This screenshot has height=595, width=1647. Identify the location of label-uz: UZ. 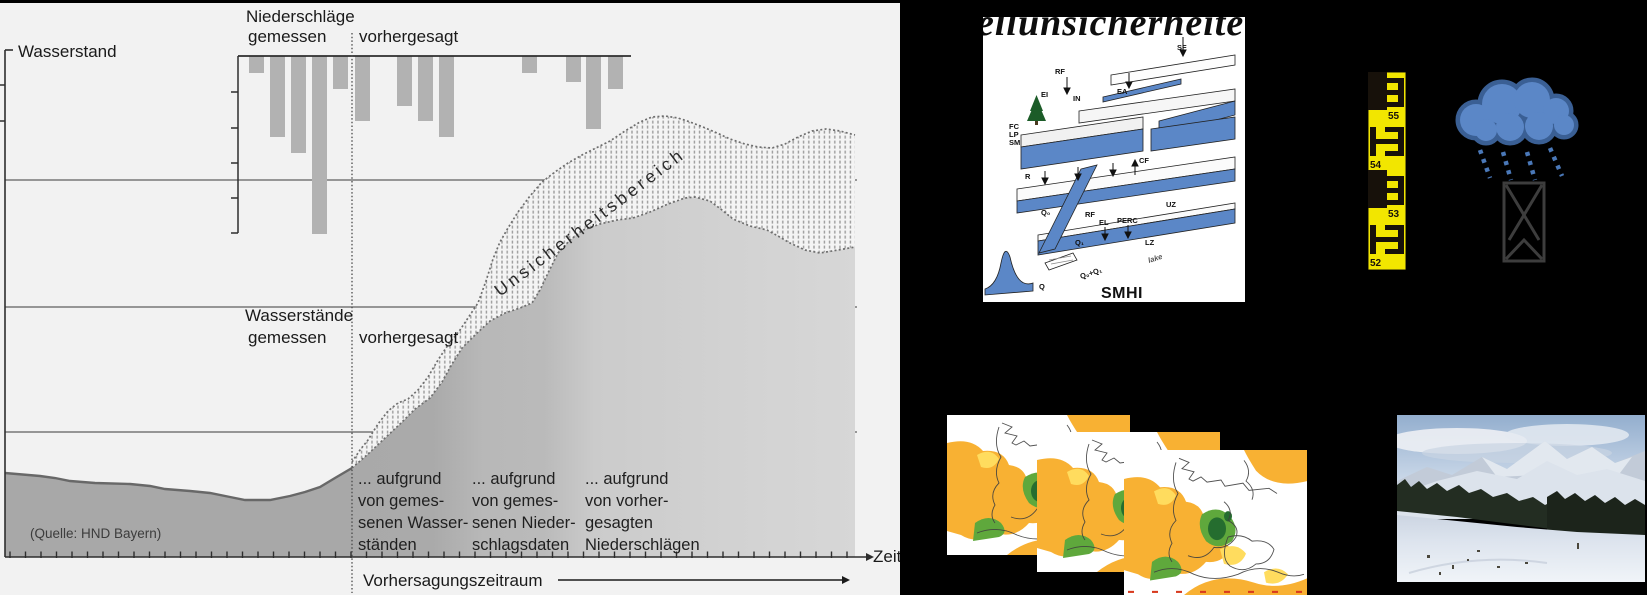
(1171, 204).